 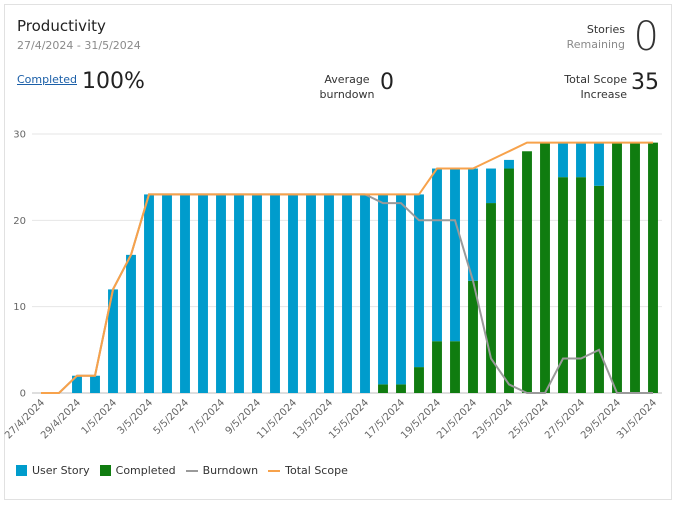 I want to click on total-scope-increase-value: 35, so click(x=645, y=82).